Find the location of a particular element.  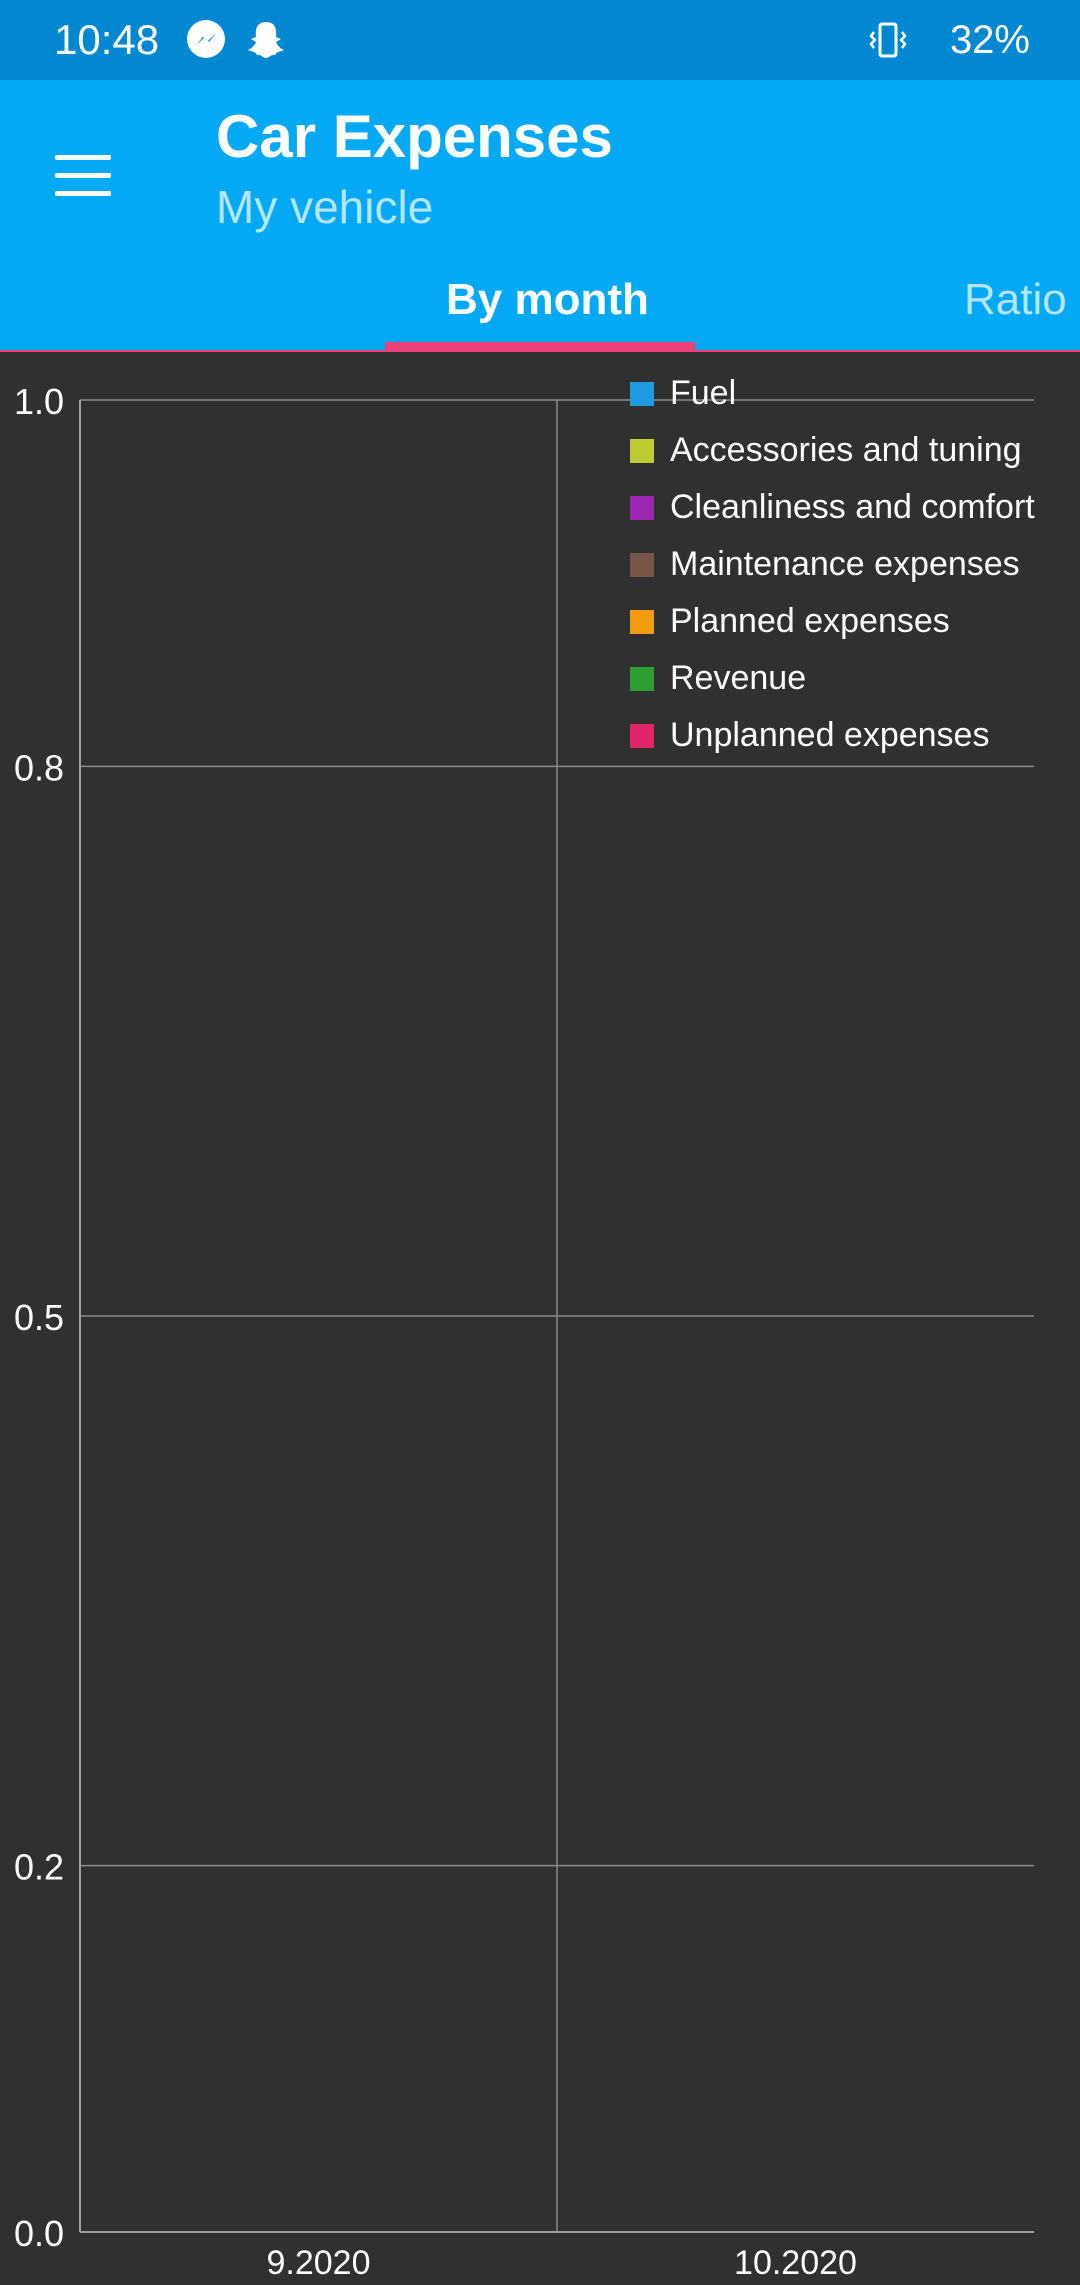

tab-divider is located at coordinates (540, 351).